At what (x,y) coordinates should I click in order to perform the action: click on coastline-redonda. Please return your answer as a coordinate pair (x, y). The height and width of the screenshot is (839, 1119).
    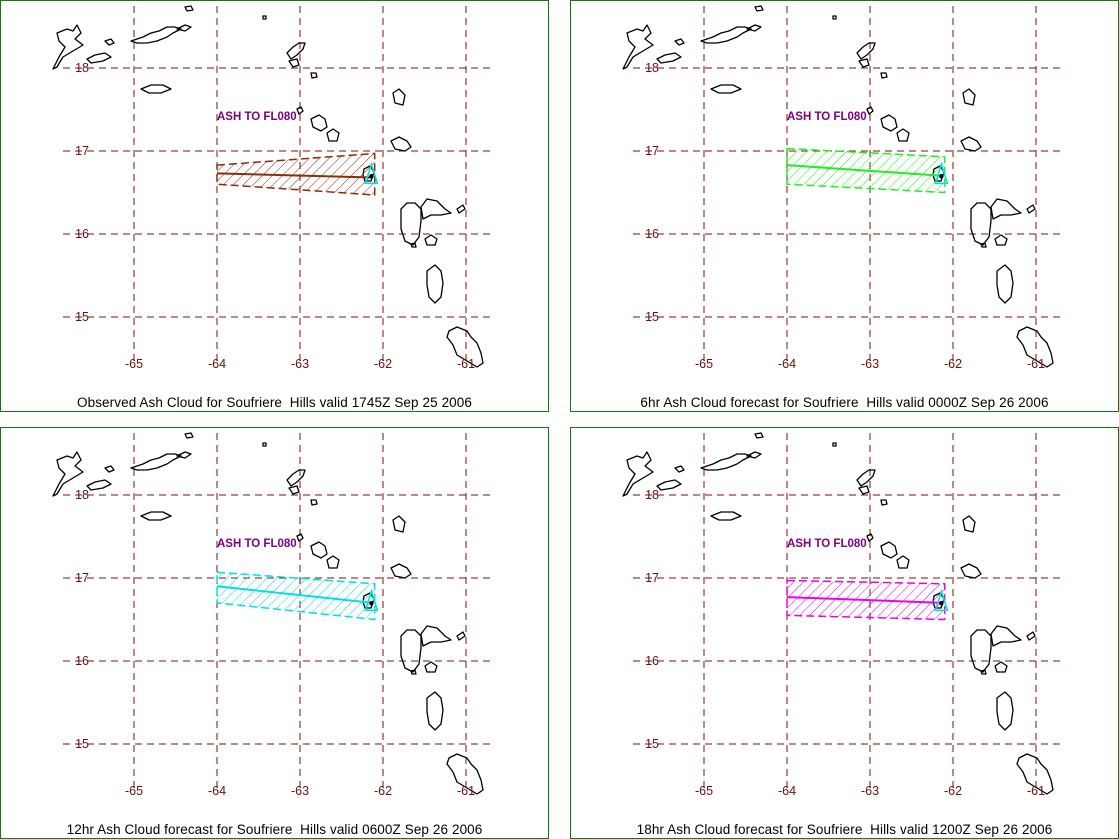
    Looking at the image, I should click on (314, 75).